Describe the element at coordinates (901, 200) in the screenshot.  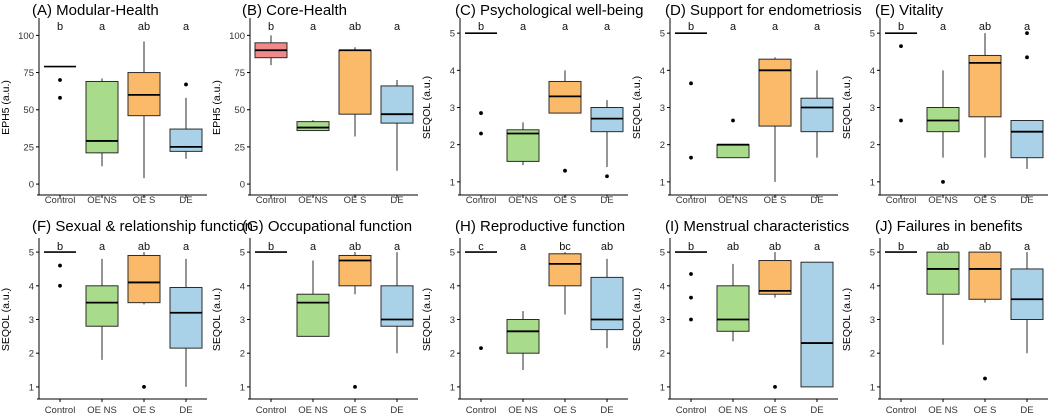
I see `panel-4-x-tick-label: Control` at that location.